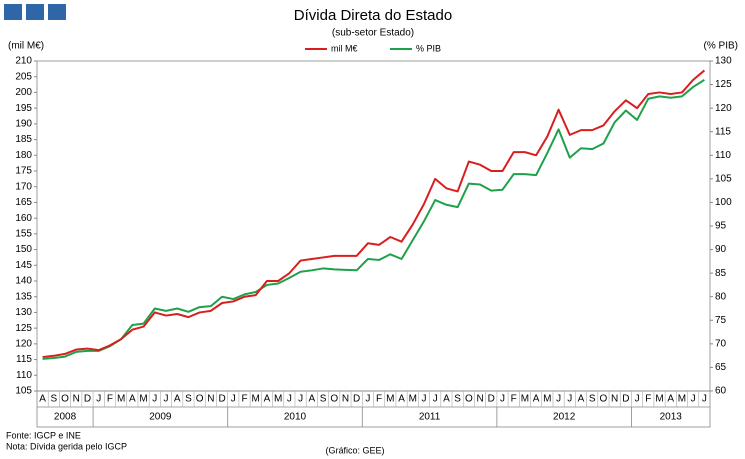  Describe the element at coordinates (721, 367) in the screenshot. I see `y2-tick-label: 65` at that location.